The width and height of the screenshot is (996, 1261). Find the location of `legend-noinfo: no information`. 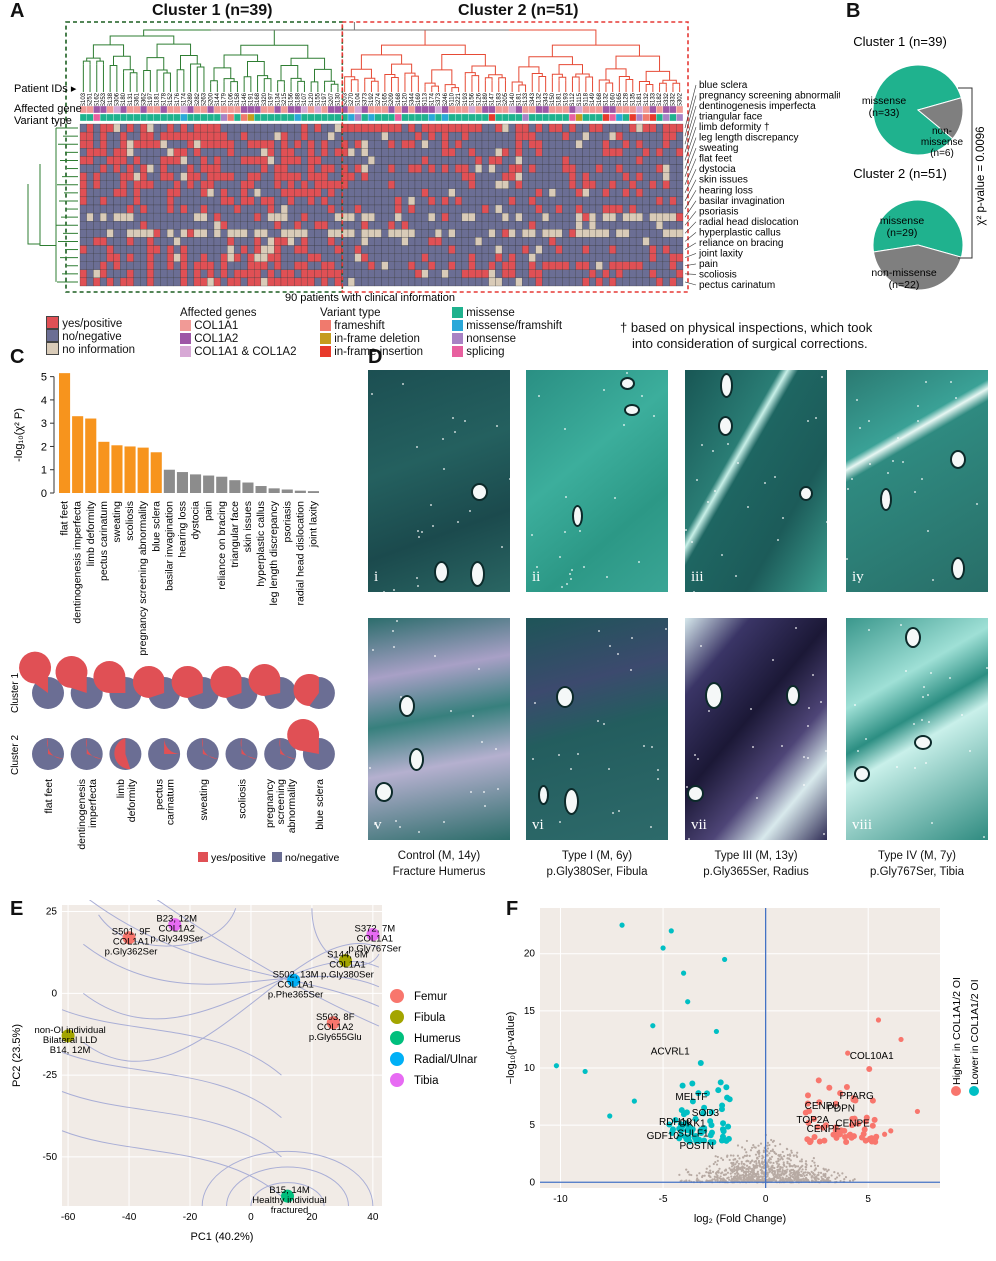

legend-noinfo: no information is located at coordinates (90, 349).